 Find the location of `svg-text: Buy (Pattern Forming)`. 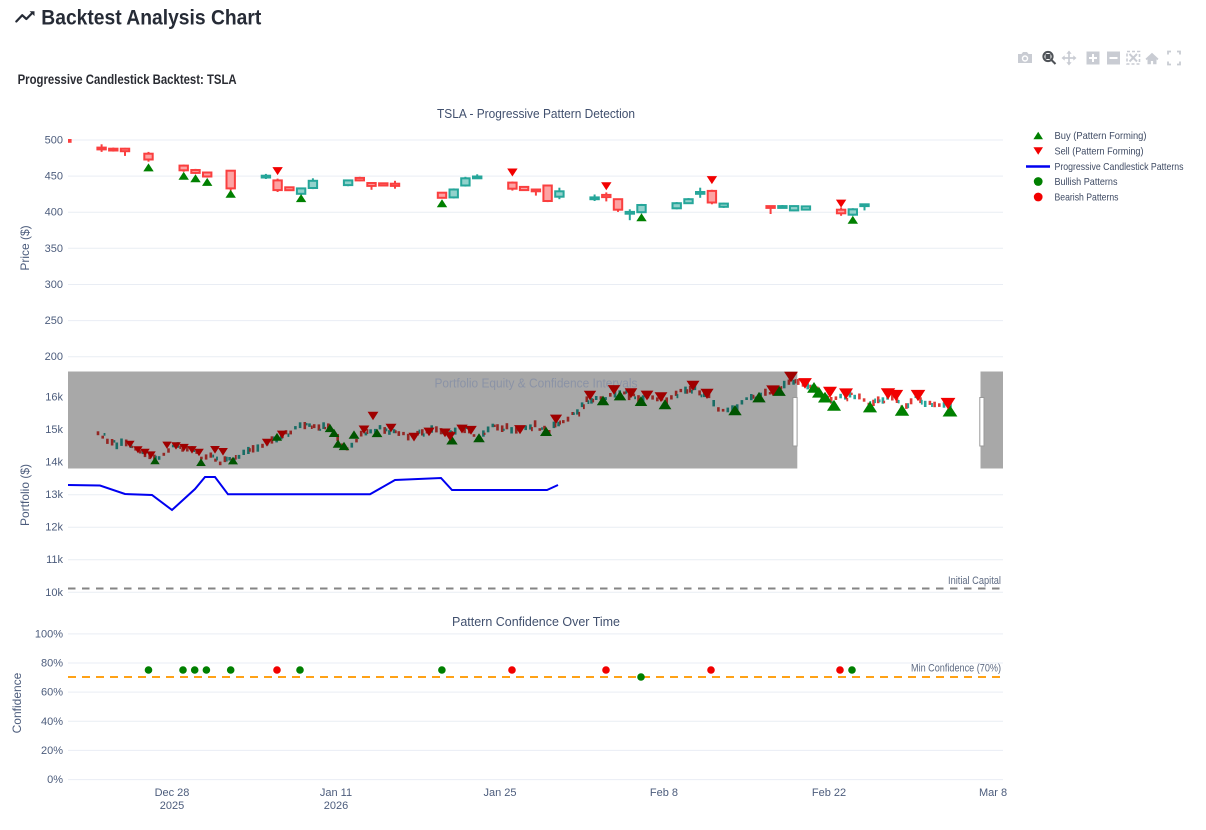

svg-text: Buy (Pattern Forming) is located at coordinates (1101, 136).